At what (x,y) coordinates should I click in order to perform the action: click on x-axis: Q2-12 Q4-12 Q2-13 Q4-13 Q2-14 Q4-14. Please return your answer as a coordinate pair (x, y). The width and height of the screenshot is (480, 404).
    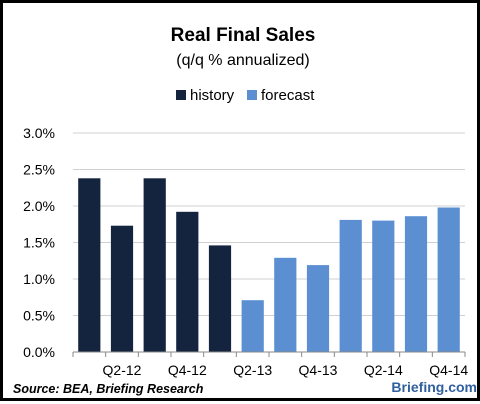
    Looking at the image, I should click on (270, 365).